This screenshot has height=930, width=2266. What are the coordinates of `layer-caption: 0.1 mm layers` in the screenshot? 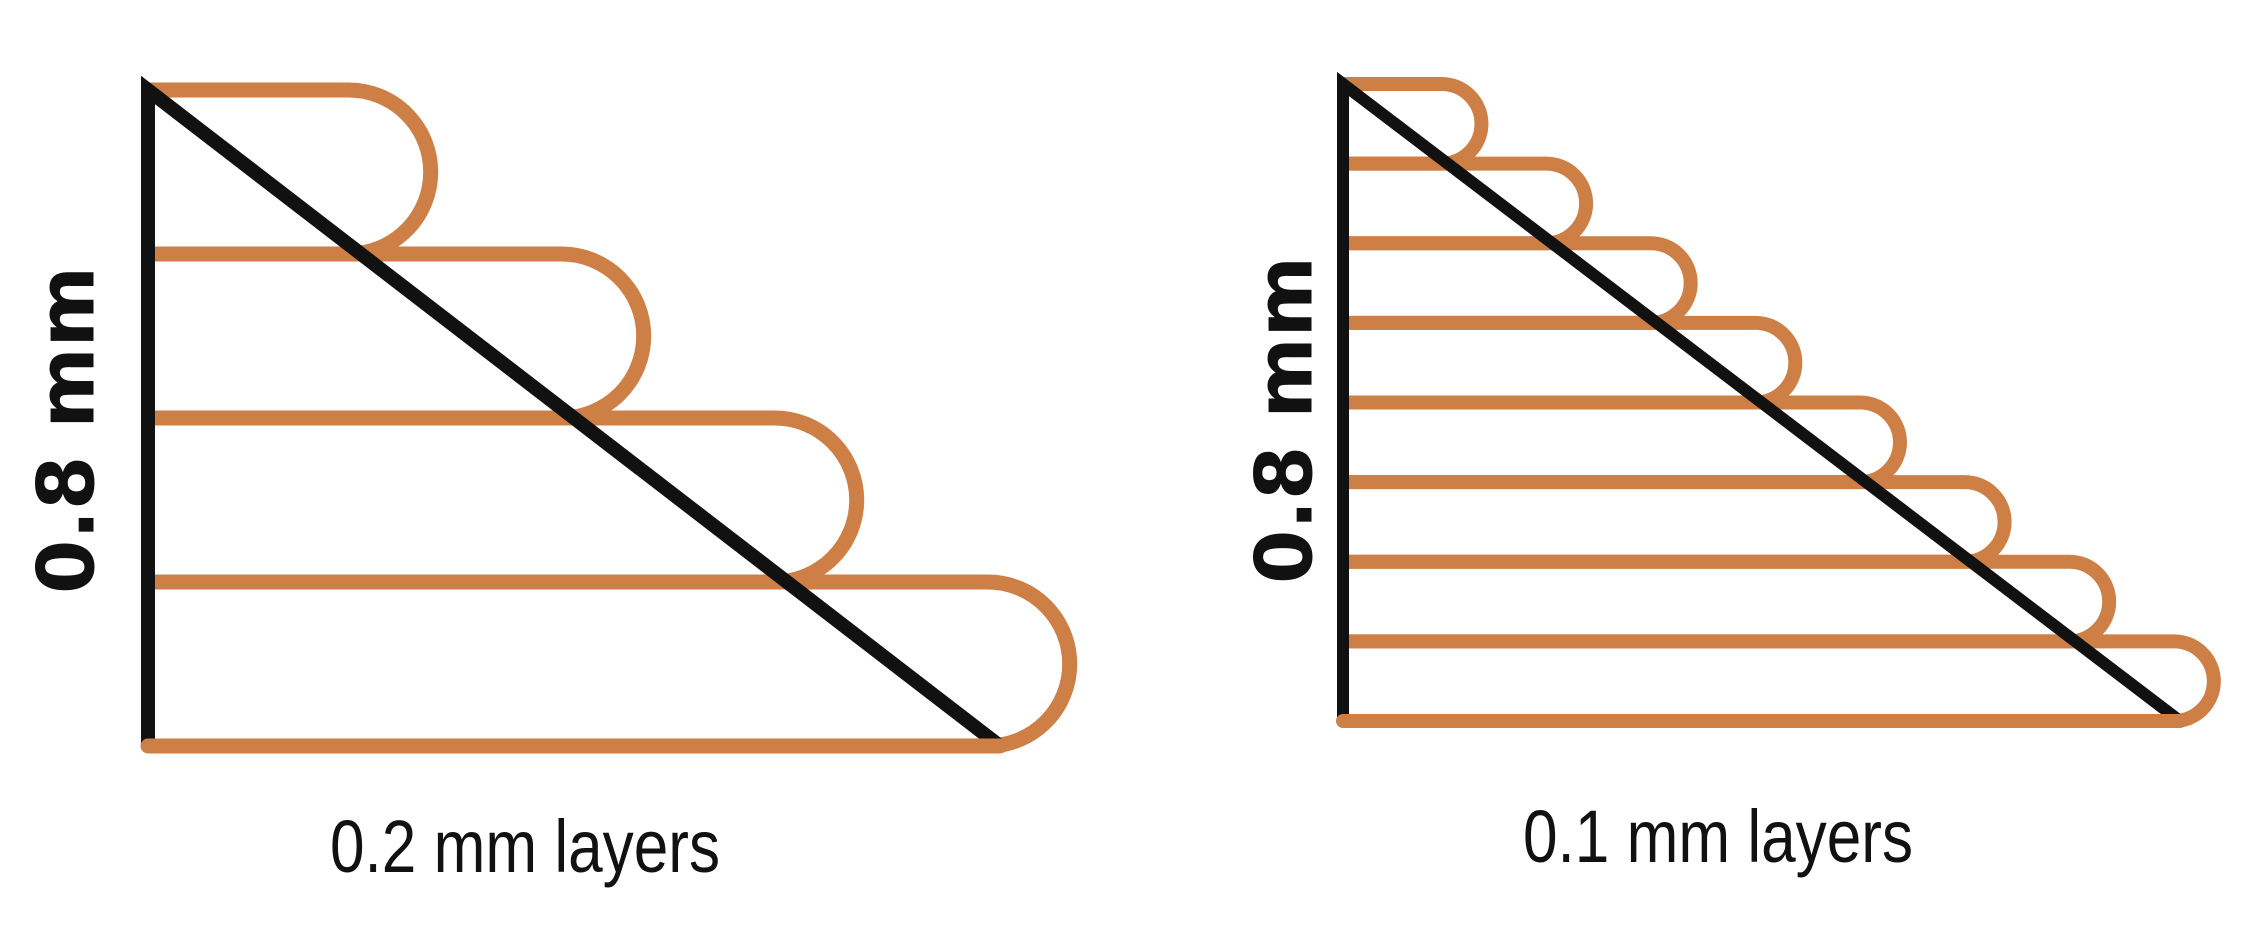 It's located at (1718, 836).